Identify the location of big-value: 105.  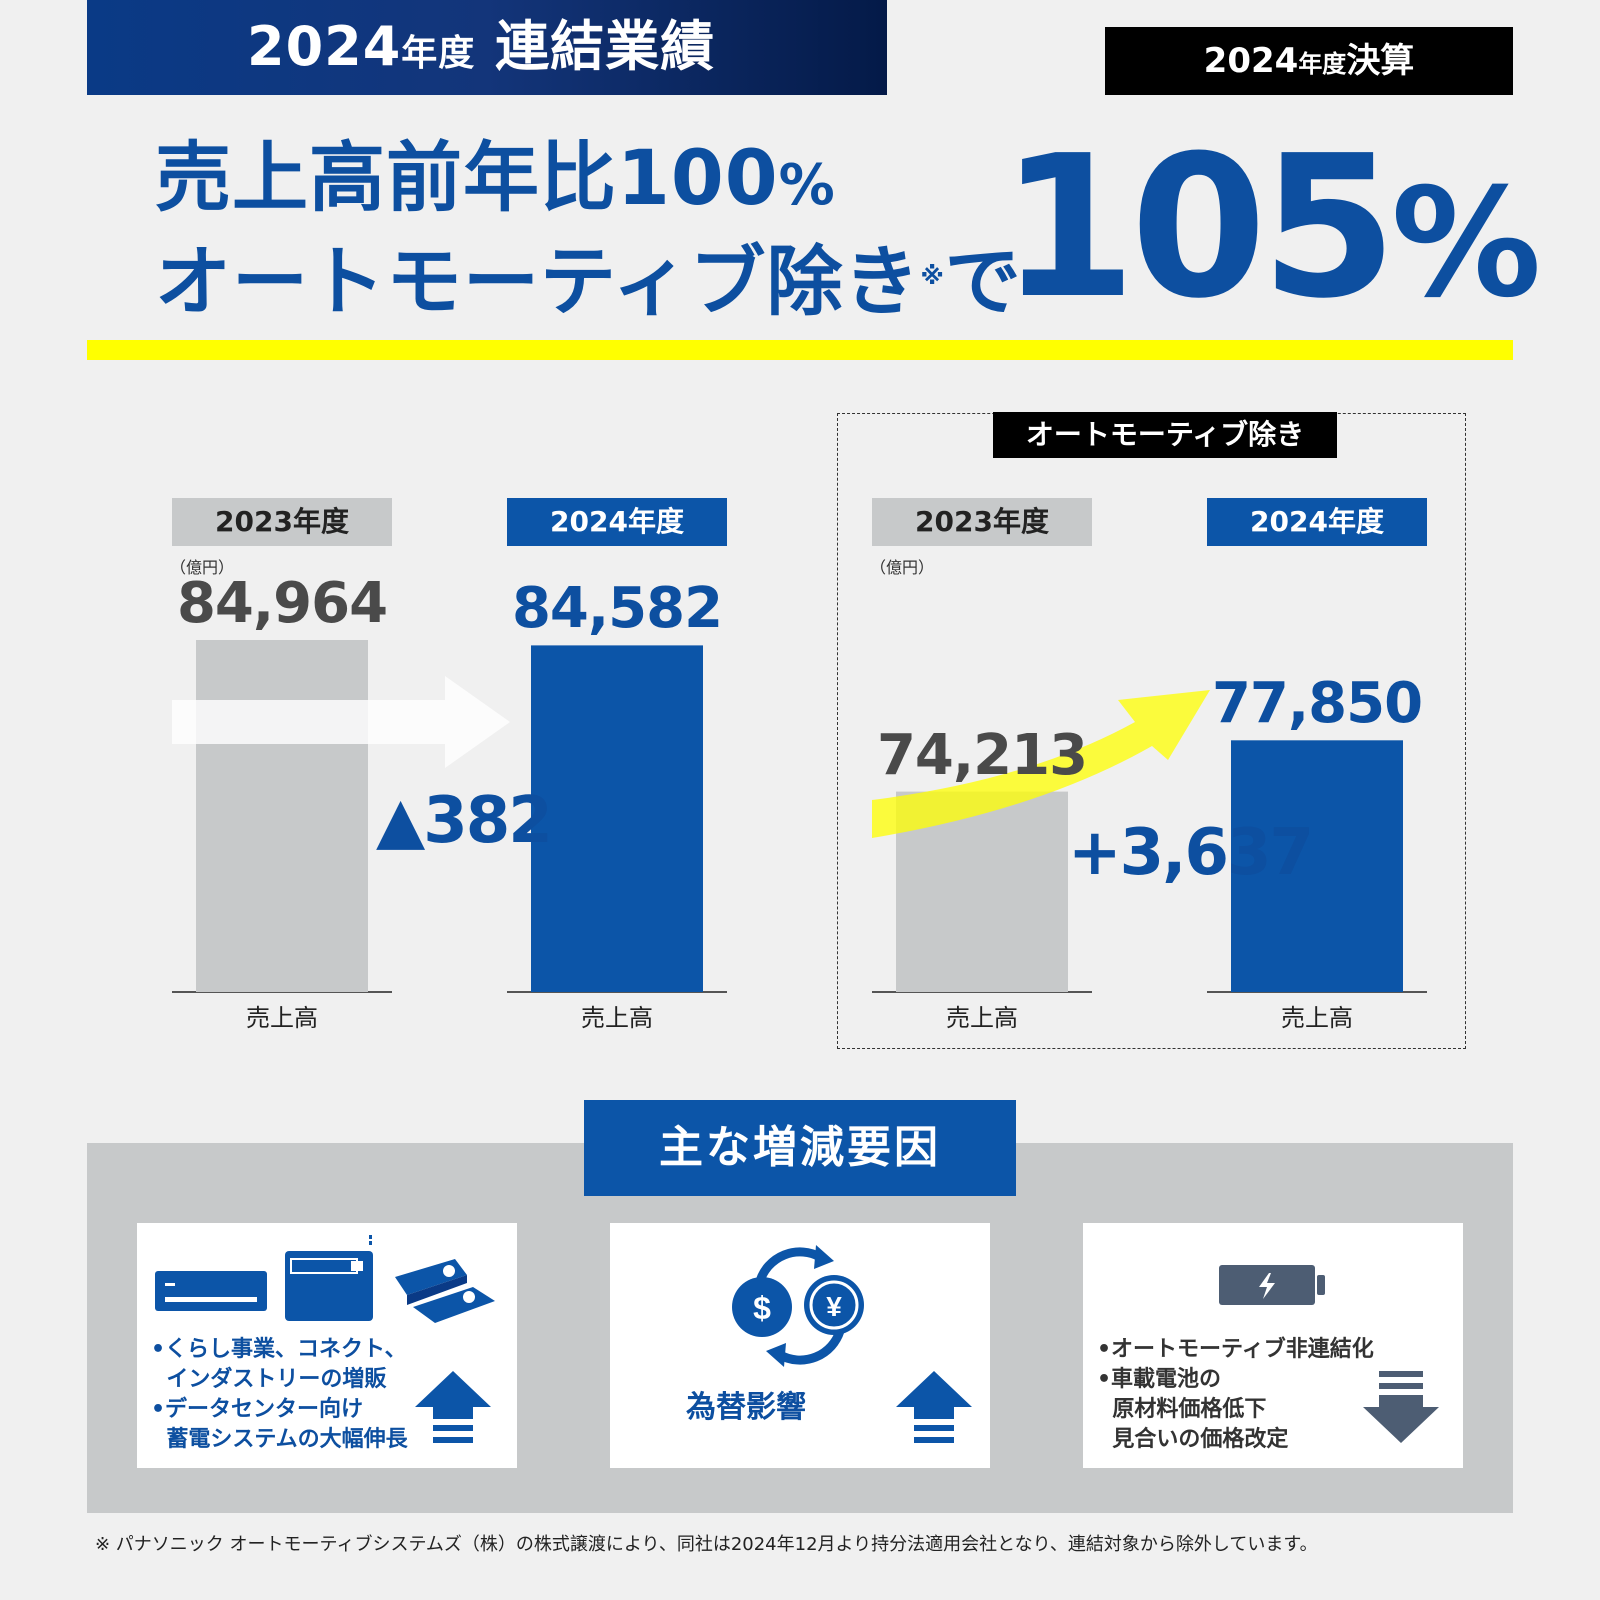
(1198, 228).